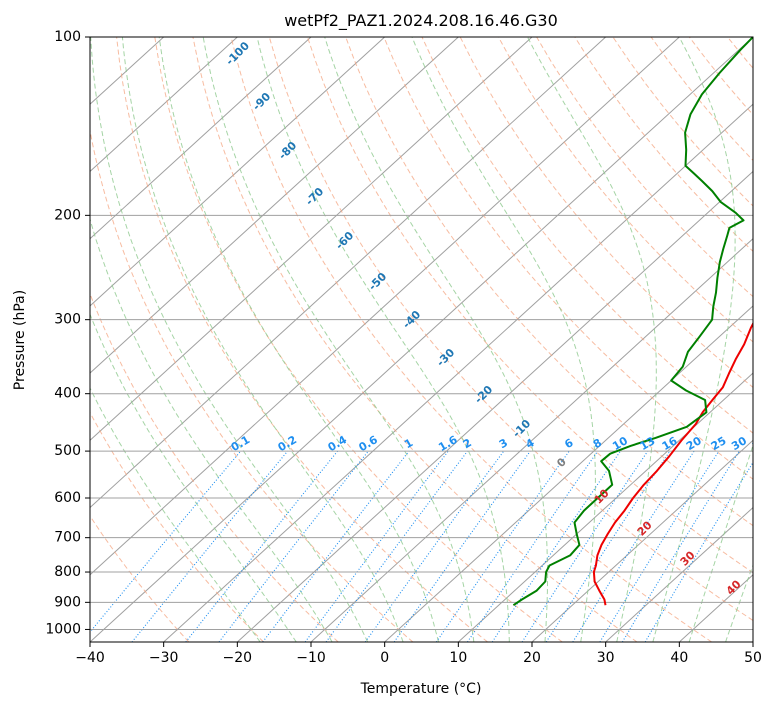 The height and width of the screenshot is (708, 775). What do you see at coordinates (67, 498) in the screenshot?
I see `y-tick-label: 600` at bounding box center [67, 498].